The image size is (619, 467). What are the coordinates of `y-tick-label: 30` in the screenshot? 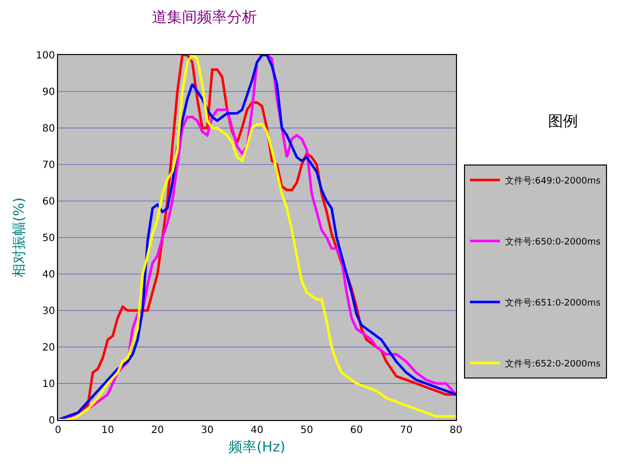 It's located at (48, 311).